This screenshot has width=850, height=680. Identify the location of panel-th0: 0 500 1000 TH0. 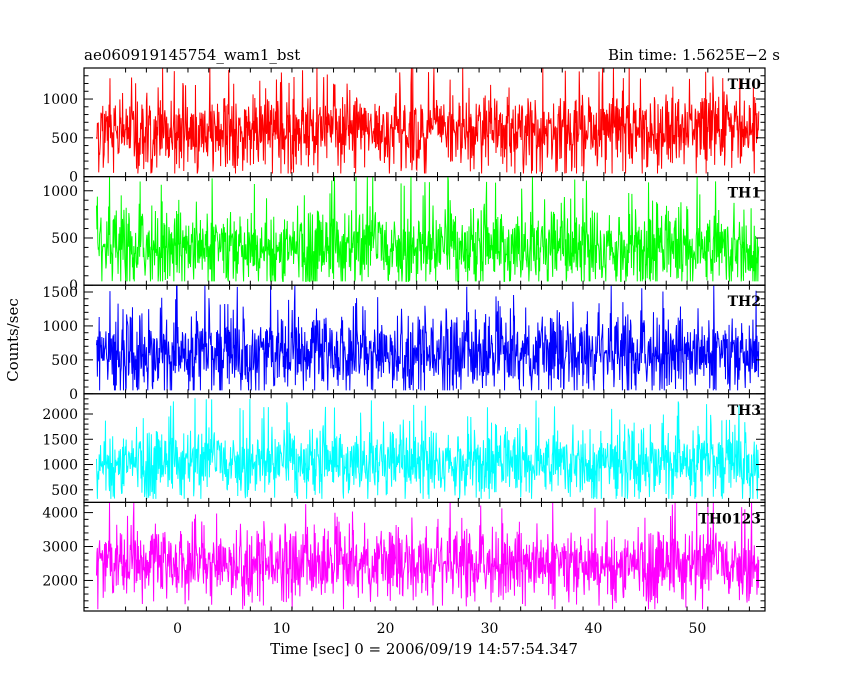
(404, 126).